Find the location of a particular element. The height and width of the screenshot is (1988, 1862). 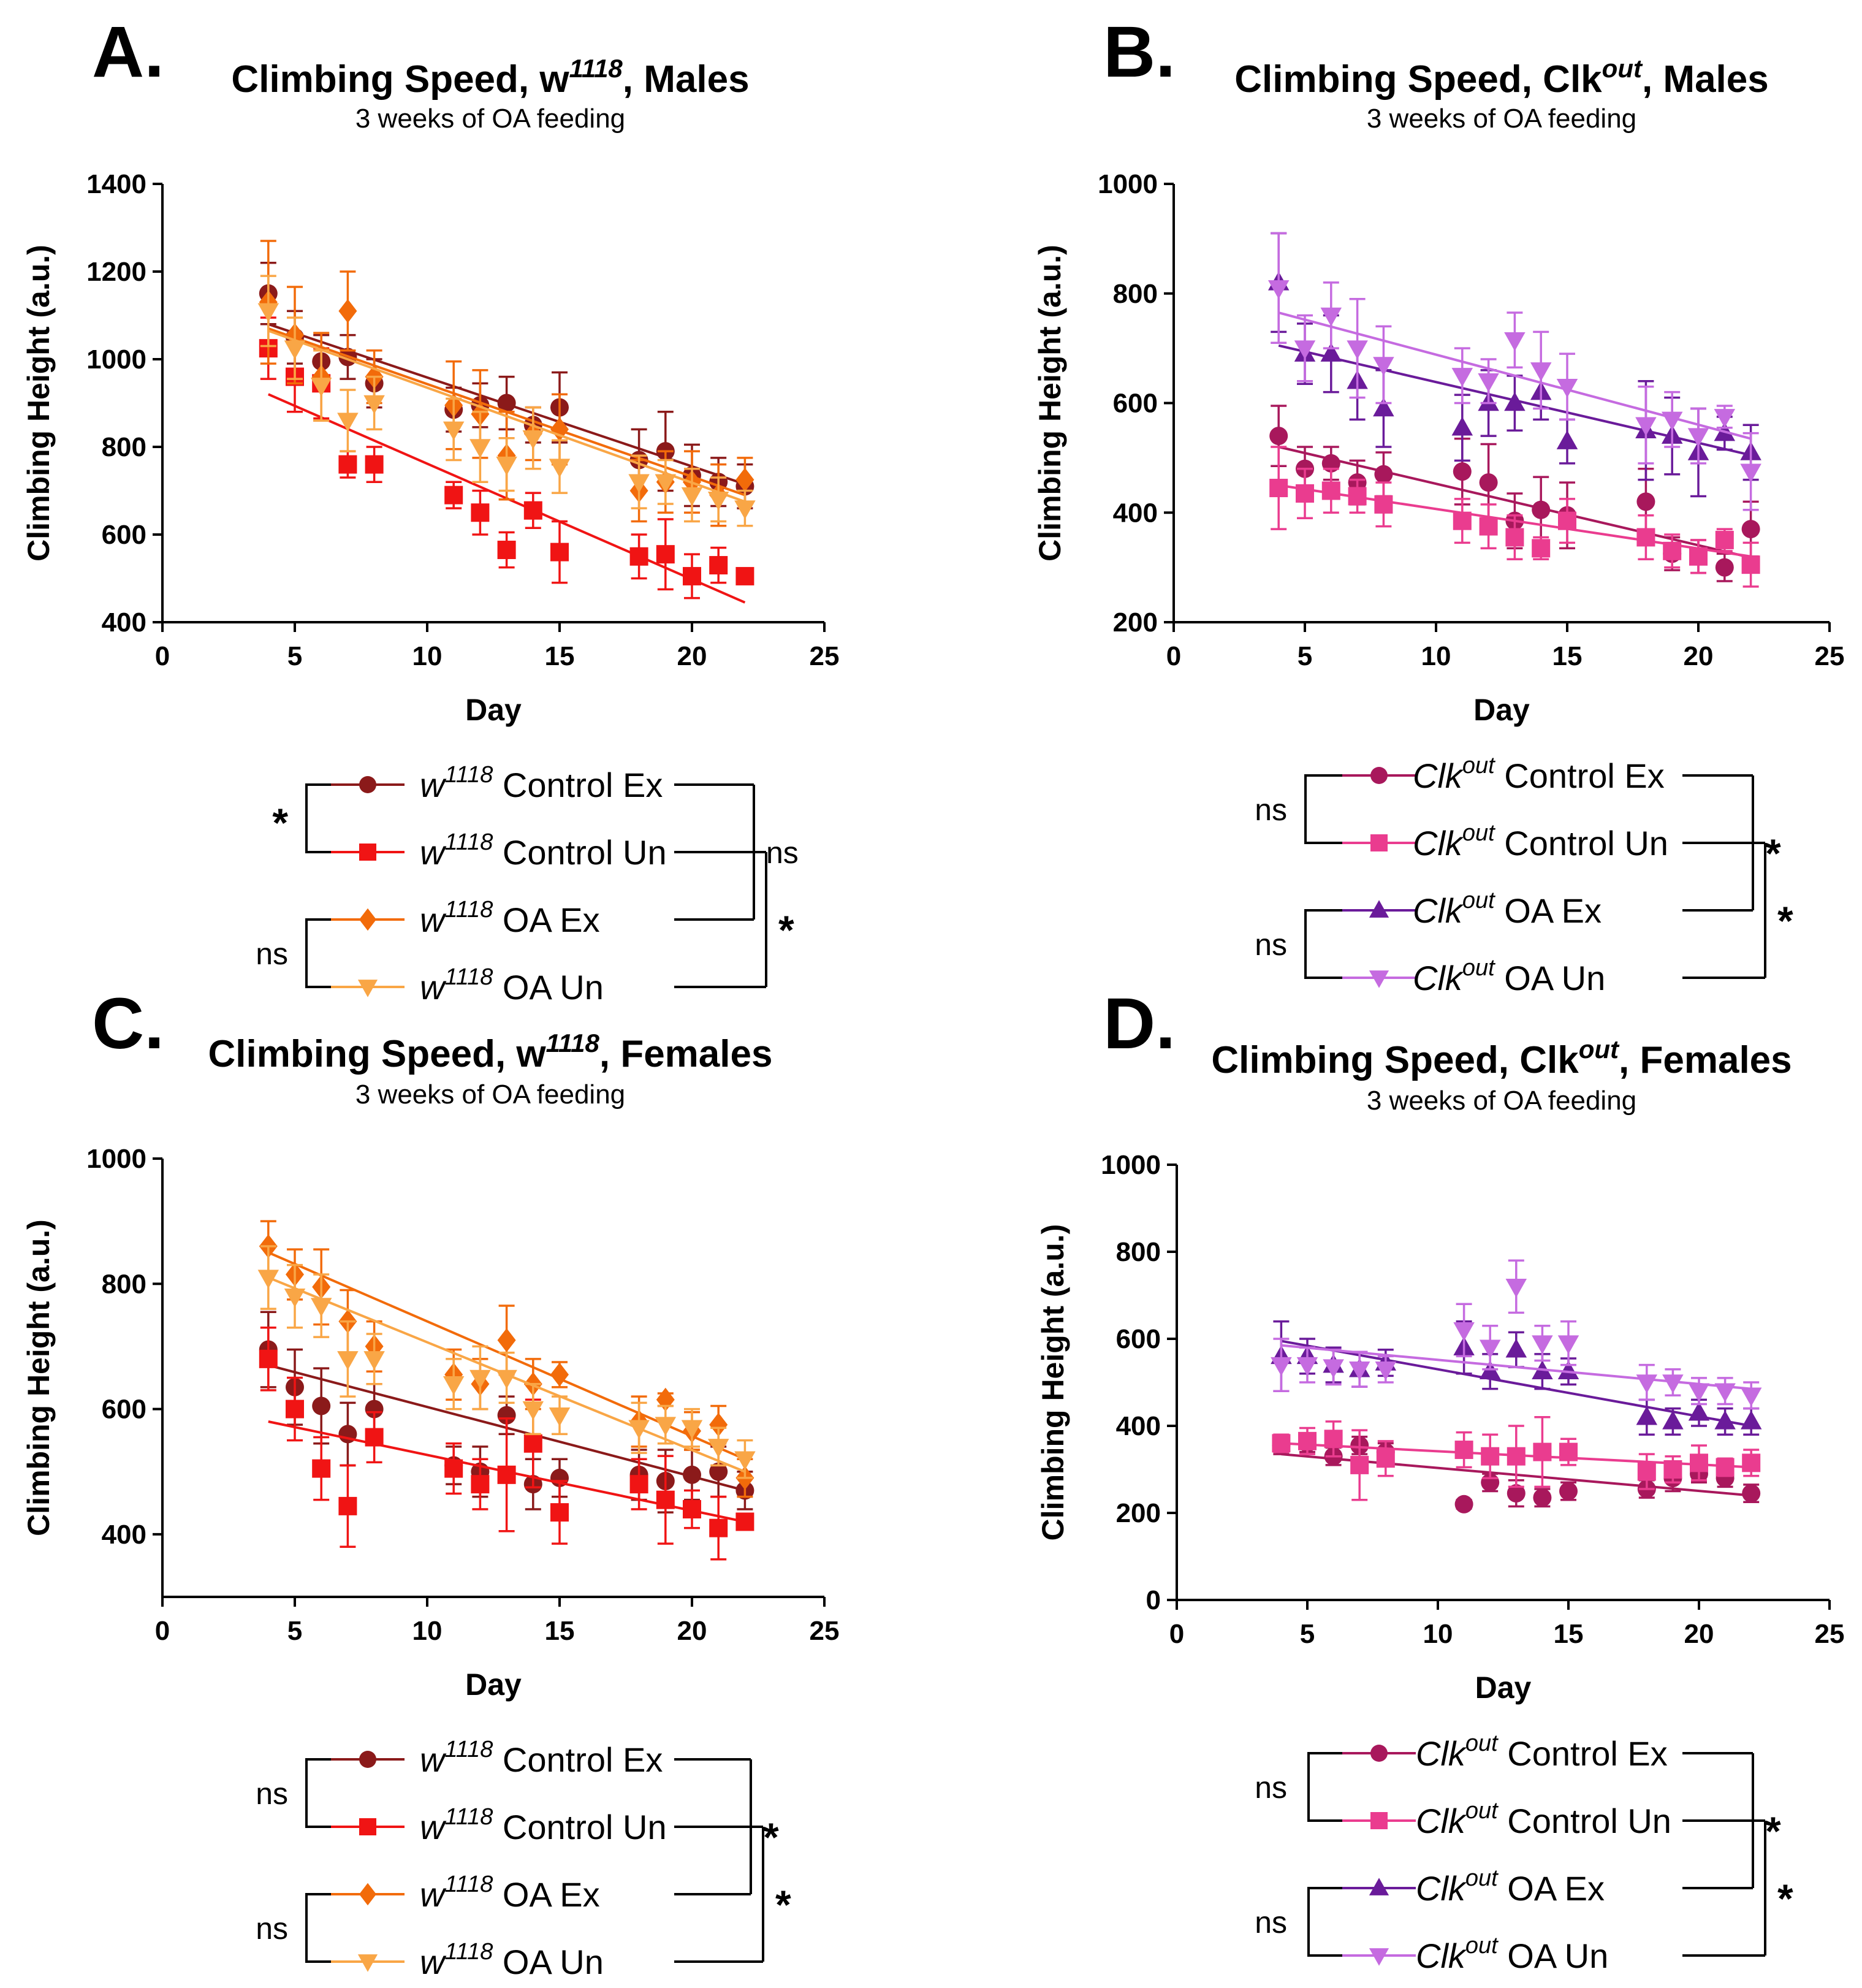

legend-label: Clkout Control Ex is located at coordinates (1539, 774).